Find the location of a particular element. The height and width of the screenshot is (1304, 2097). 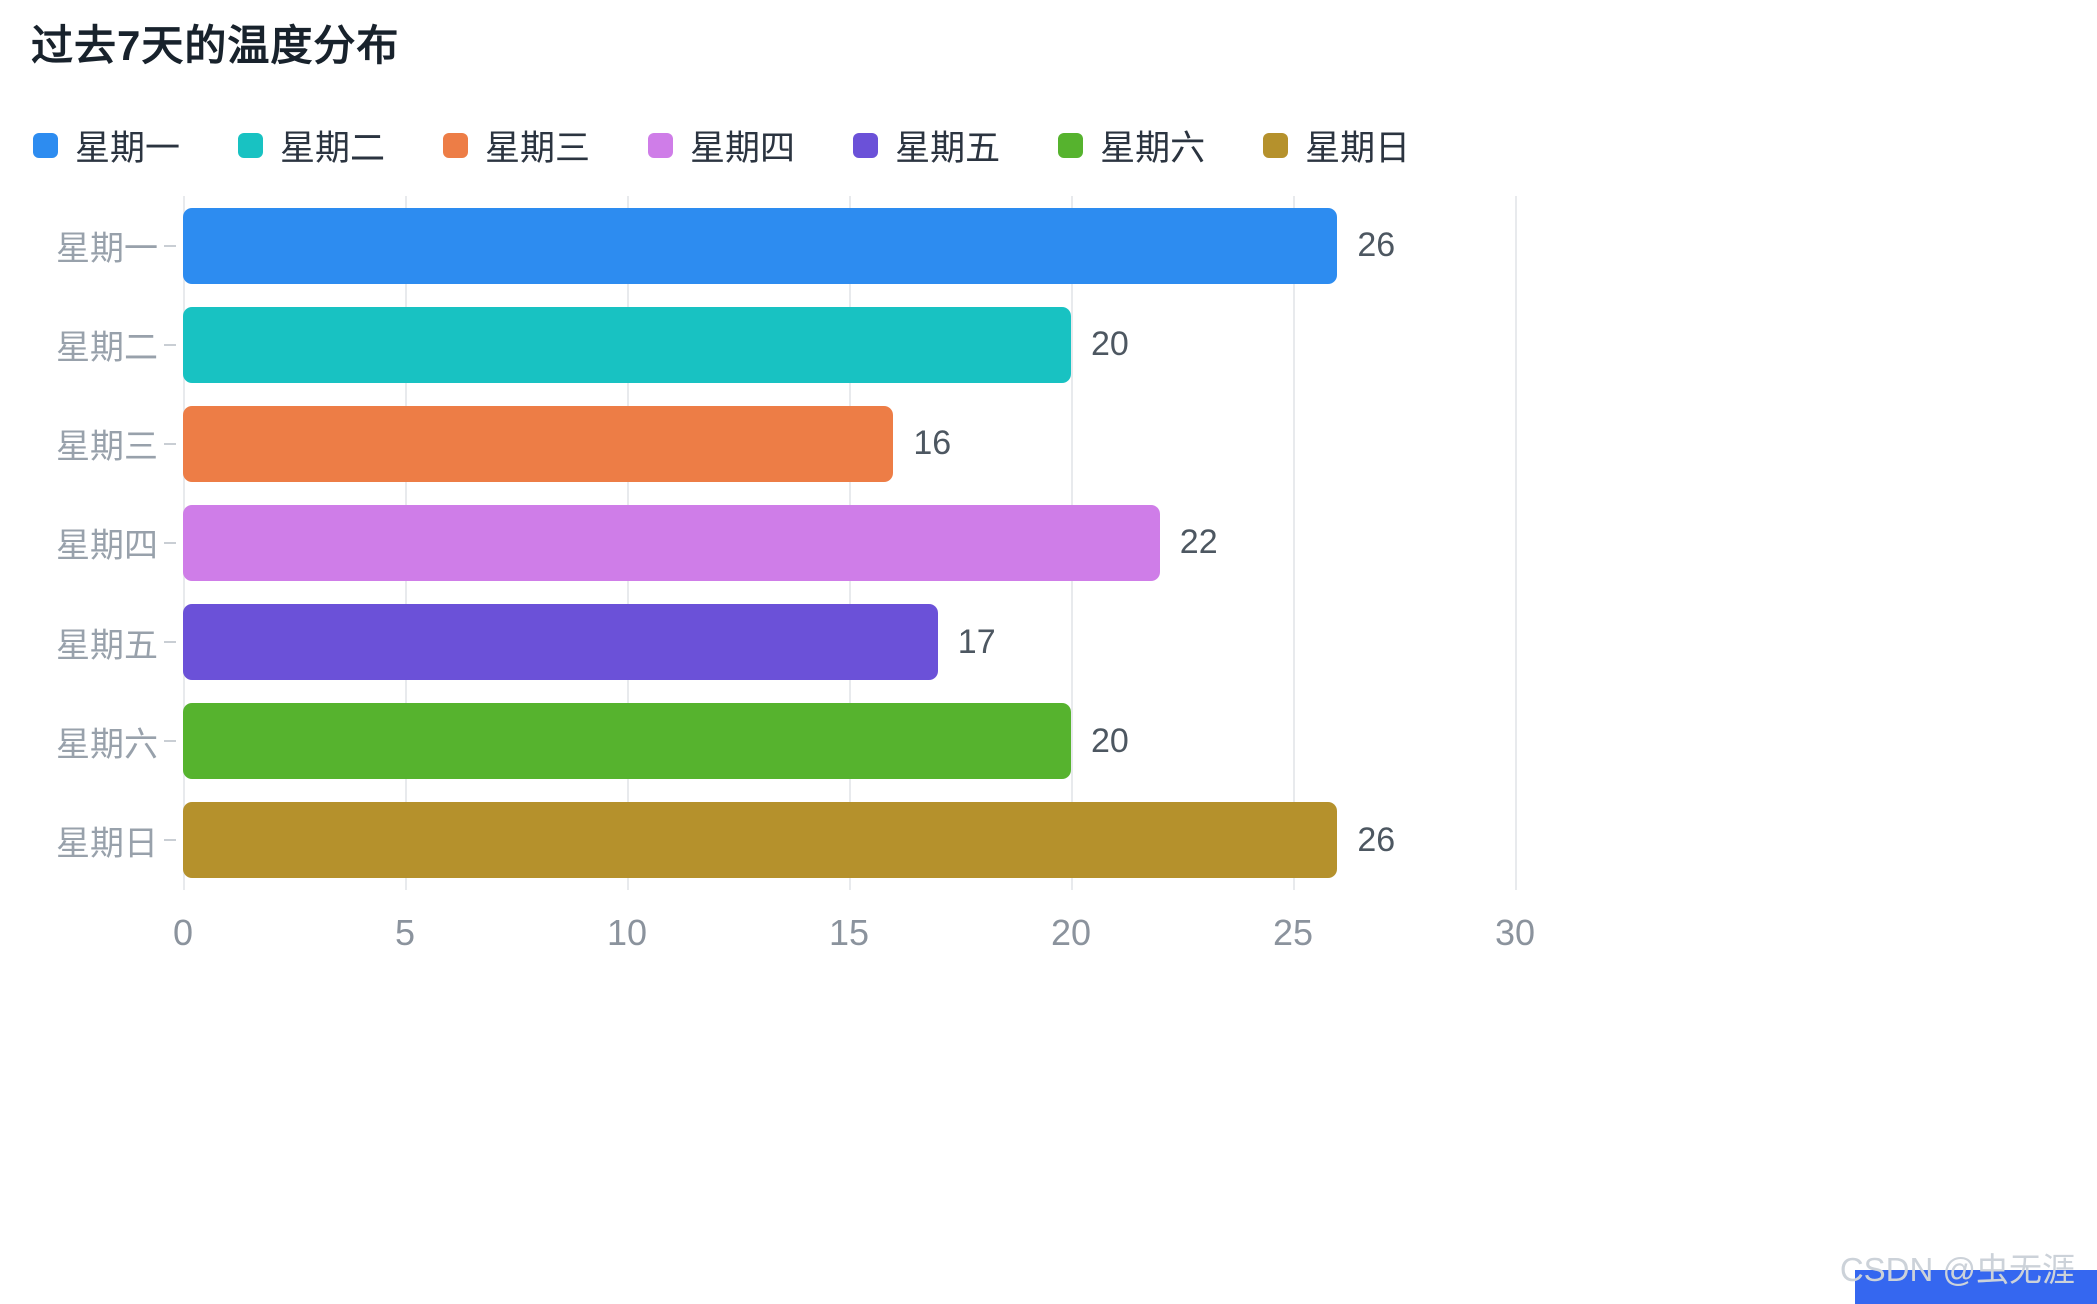

legend-label: 星期四 is located at coordinates (743, 148).